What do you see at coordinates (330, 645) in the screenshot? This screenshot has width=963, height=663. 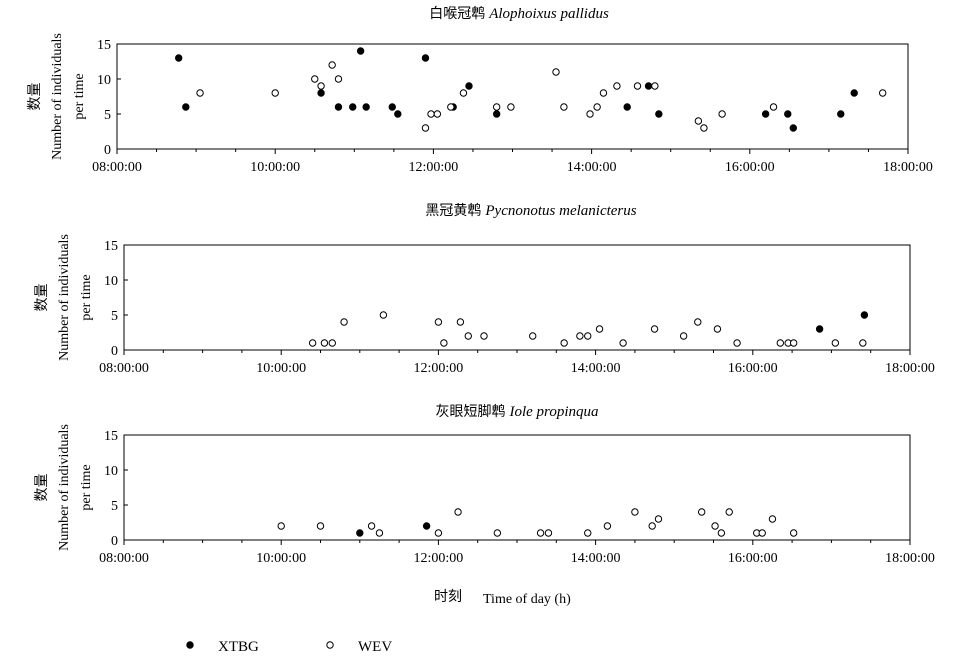 I see `legend-marker-wev` at bounding box center [330, 645].